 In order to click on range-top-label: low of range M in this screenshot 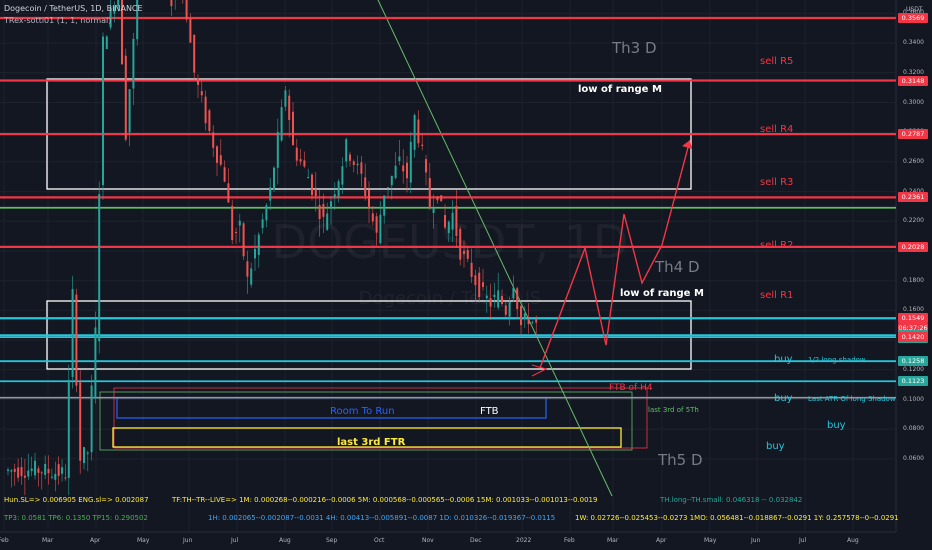, I will do `click(620, 89)`.